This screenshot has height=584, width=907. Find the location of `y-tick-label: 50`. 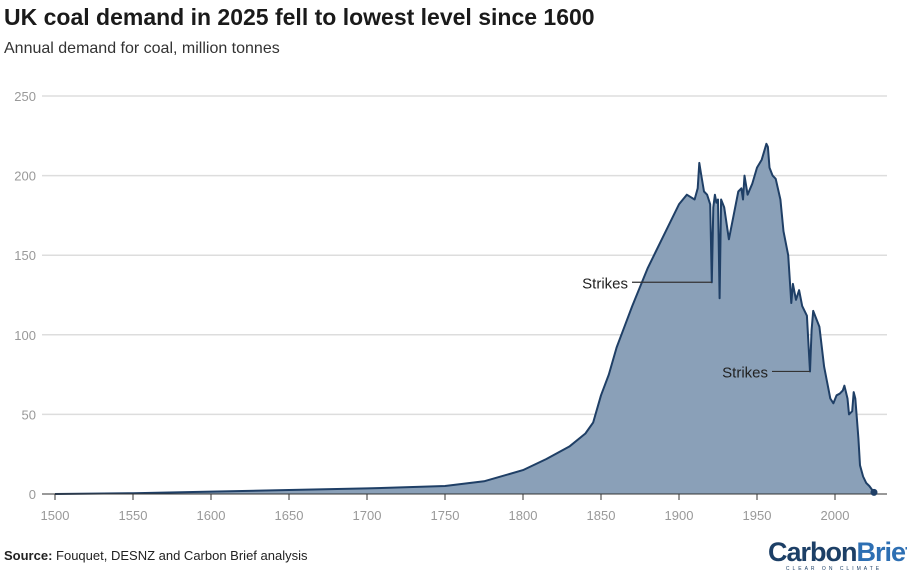

y-tick-label: 50 is located at coordinates (29, 414).